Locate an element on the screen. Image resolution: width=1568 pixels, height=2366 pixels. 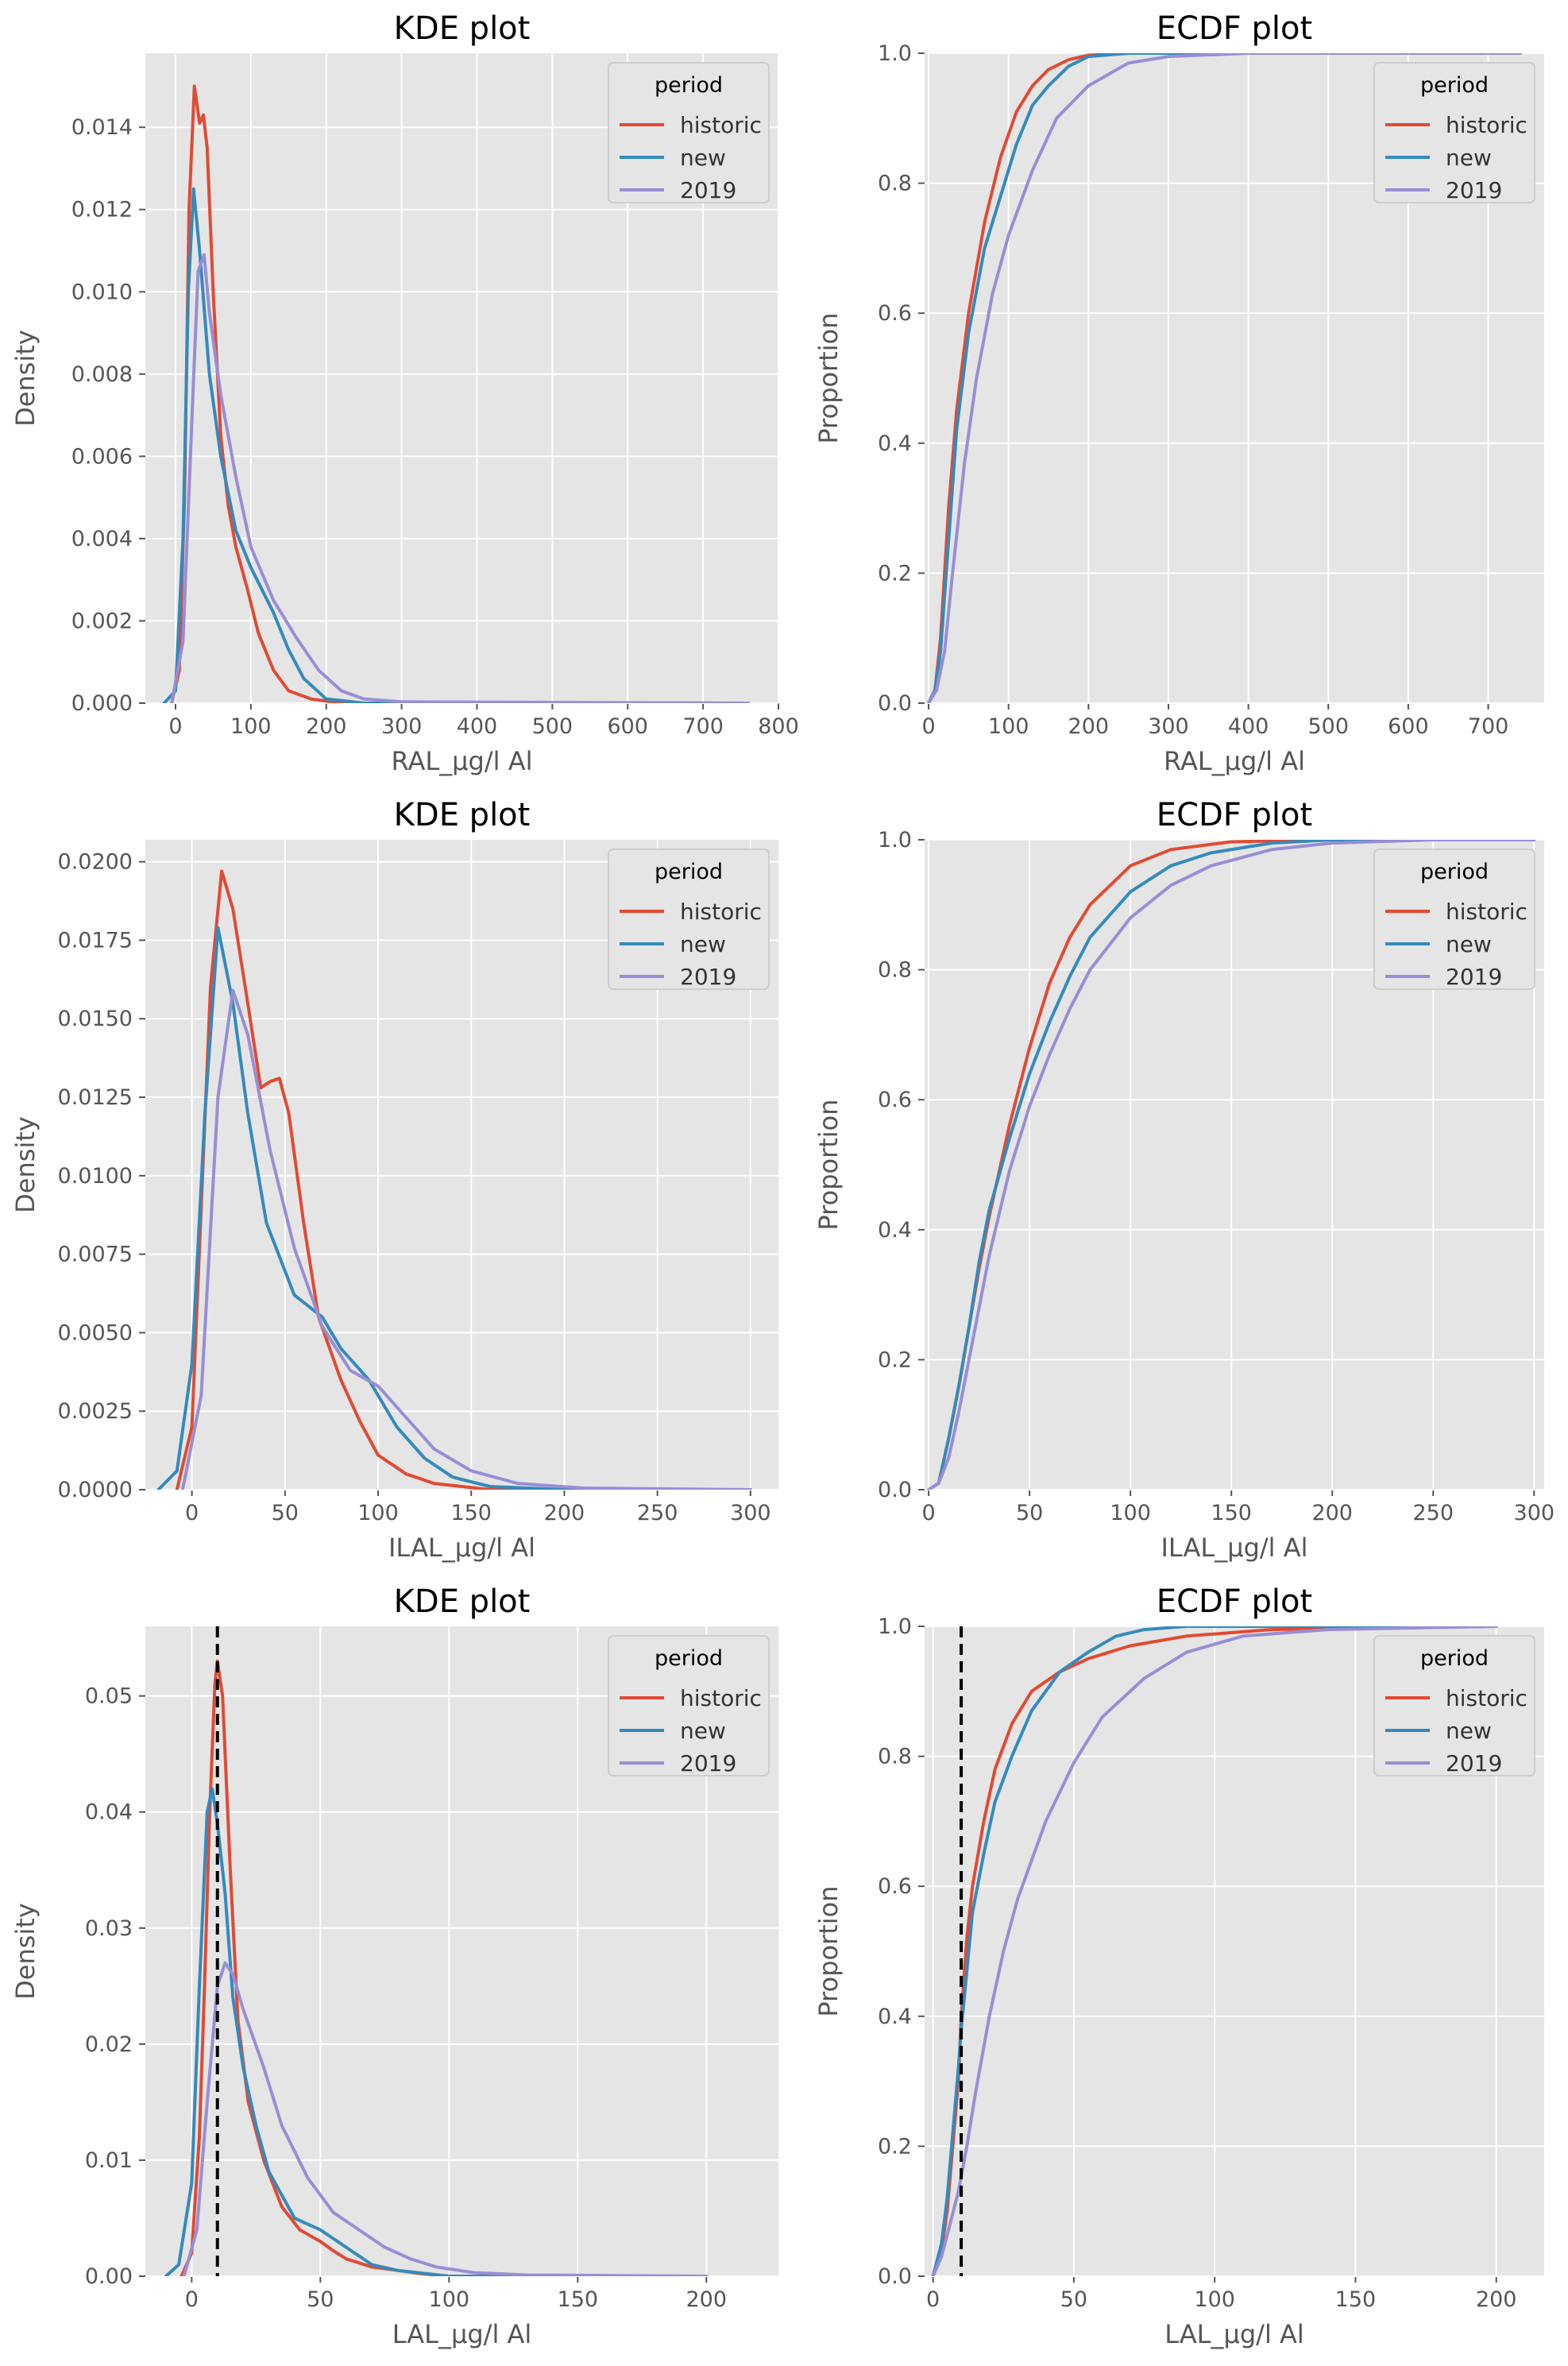
y-tick-label: 0.000 is located at coordinates (102, 703).